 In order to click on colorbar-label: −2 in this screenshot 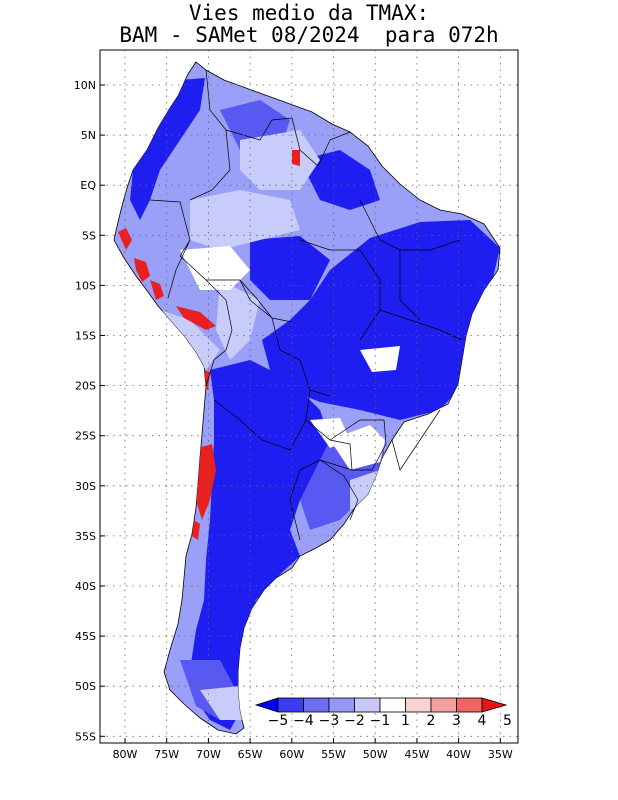, I will do `click(354, 721)`.